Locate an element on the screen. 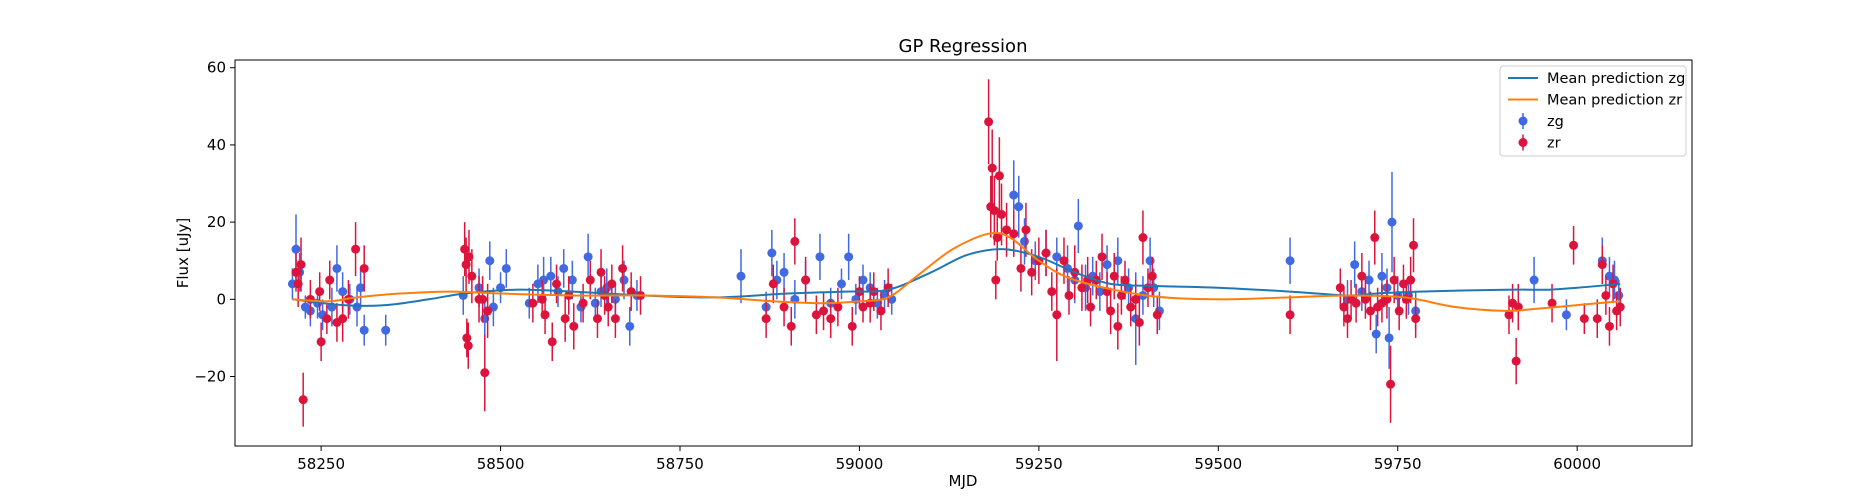  y-tick-label: 0 is located at coordinates (221, 299).